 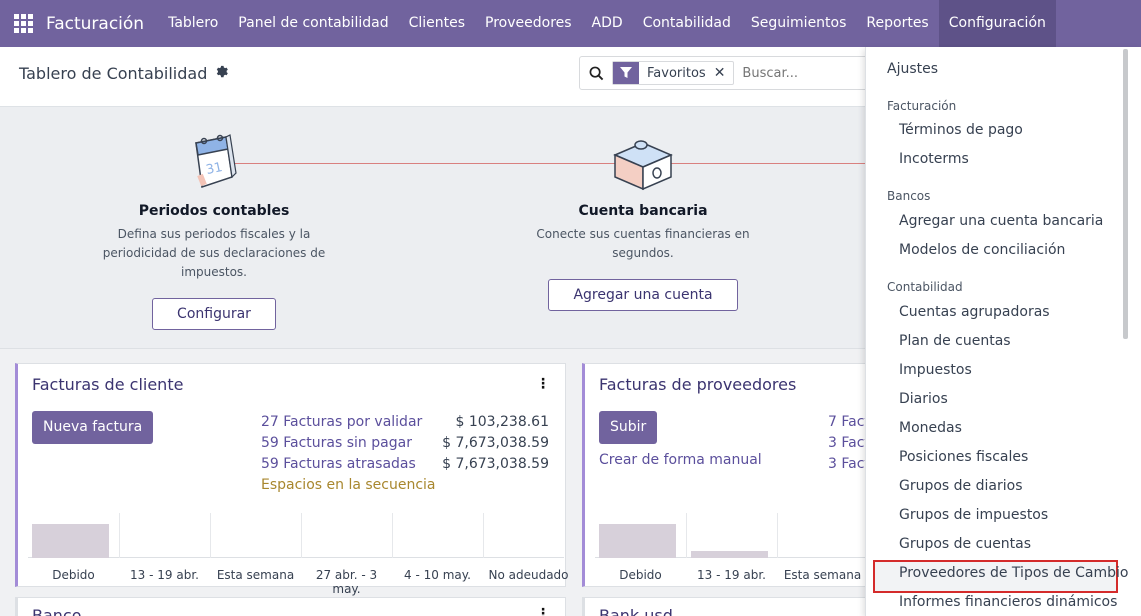 What do you see at coordinates (686, 23) in the screenshot?
I see `nav-contabilidad: Contabilidad` at bounding box center [686, 23].